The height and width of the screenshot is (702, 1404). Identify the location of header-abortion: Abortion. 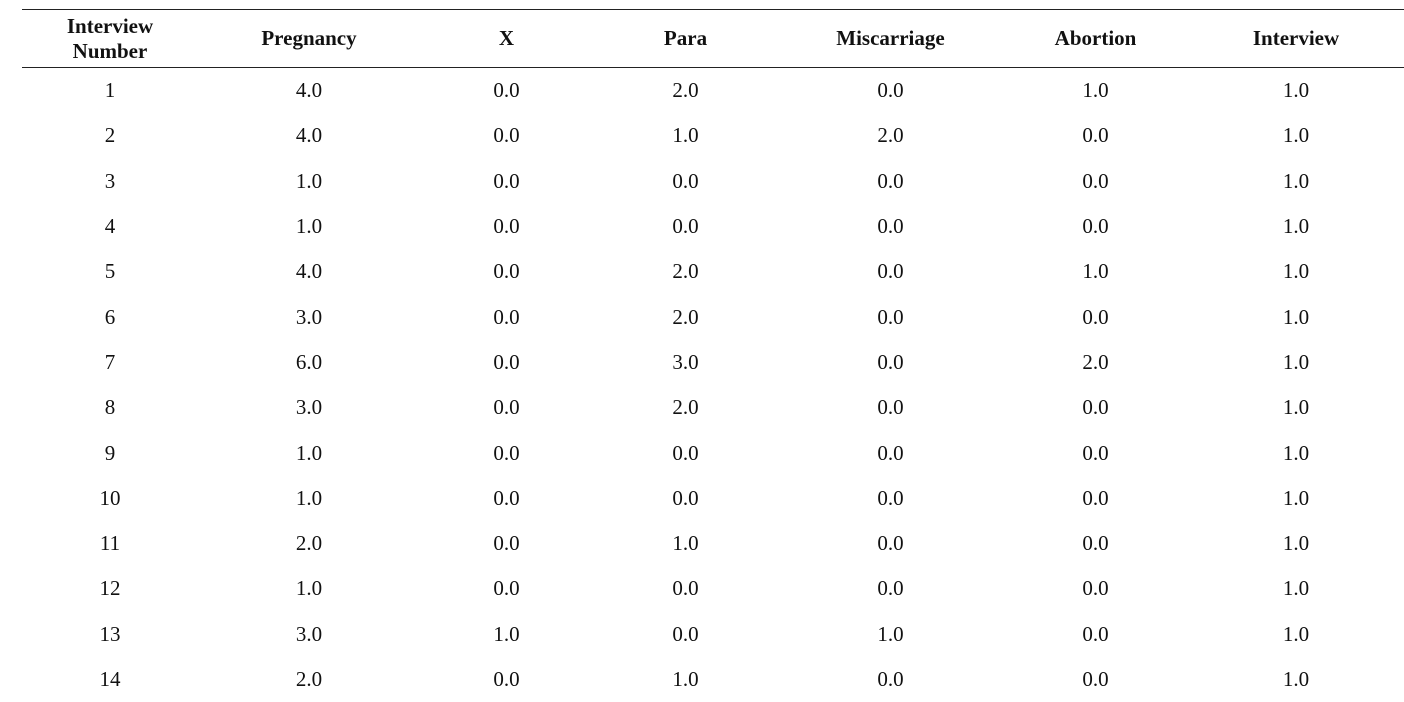
(1095, 39).